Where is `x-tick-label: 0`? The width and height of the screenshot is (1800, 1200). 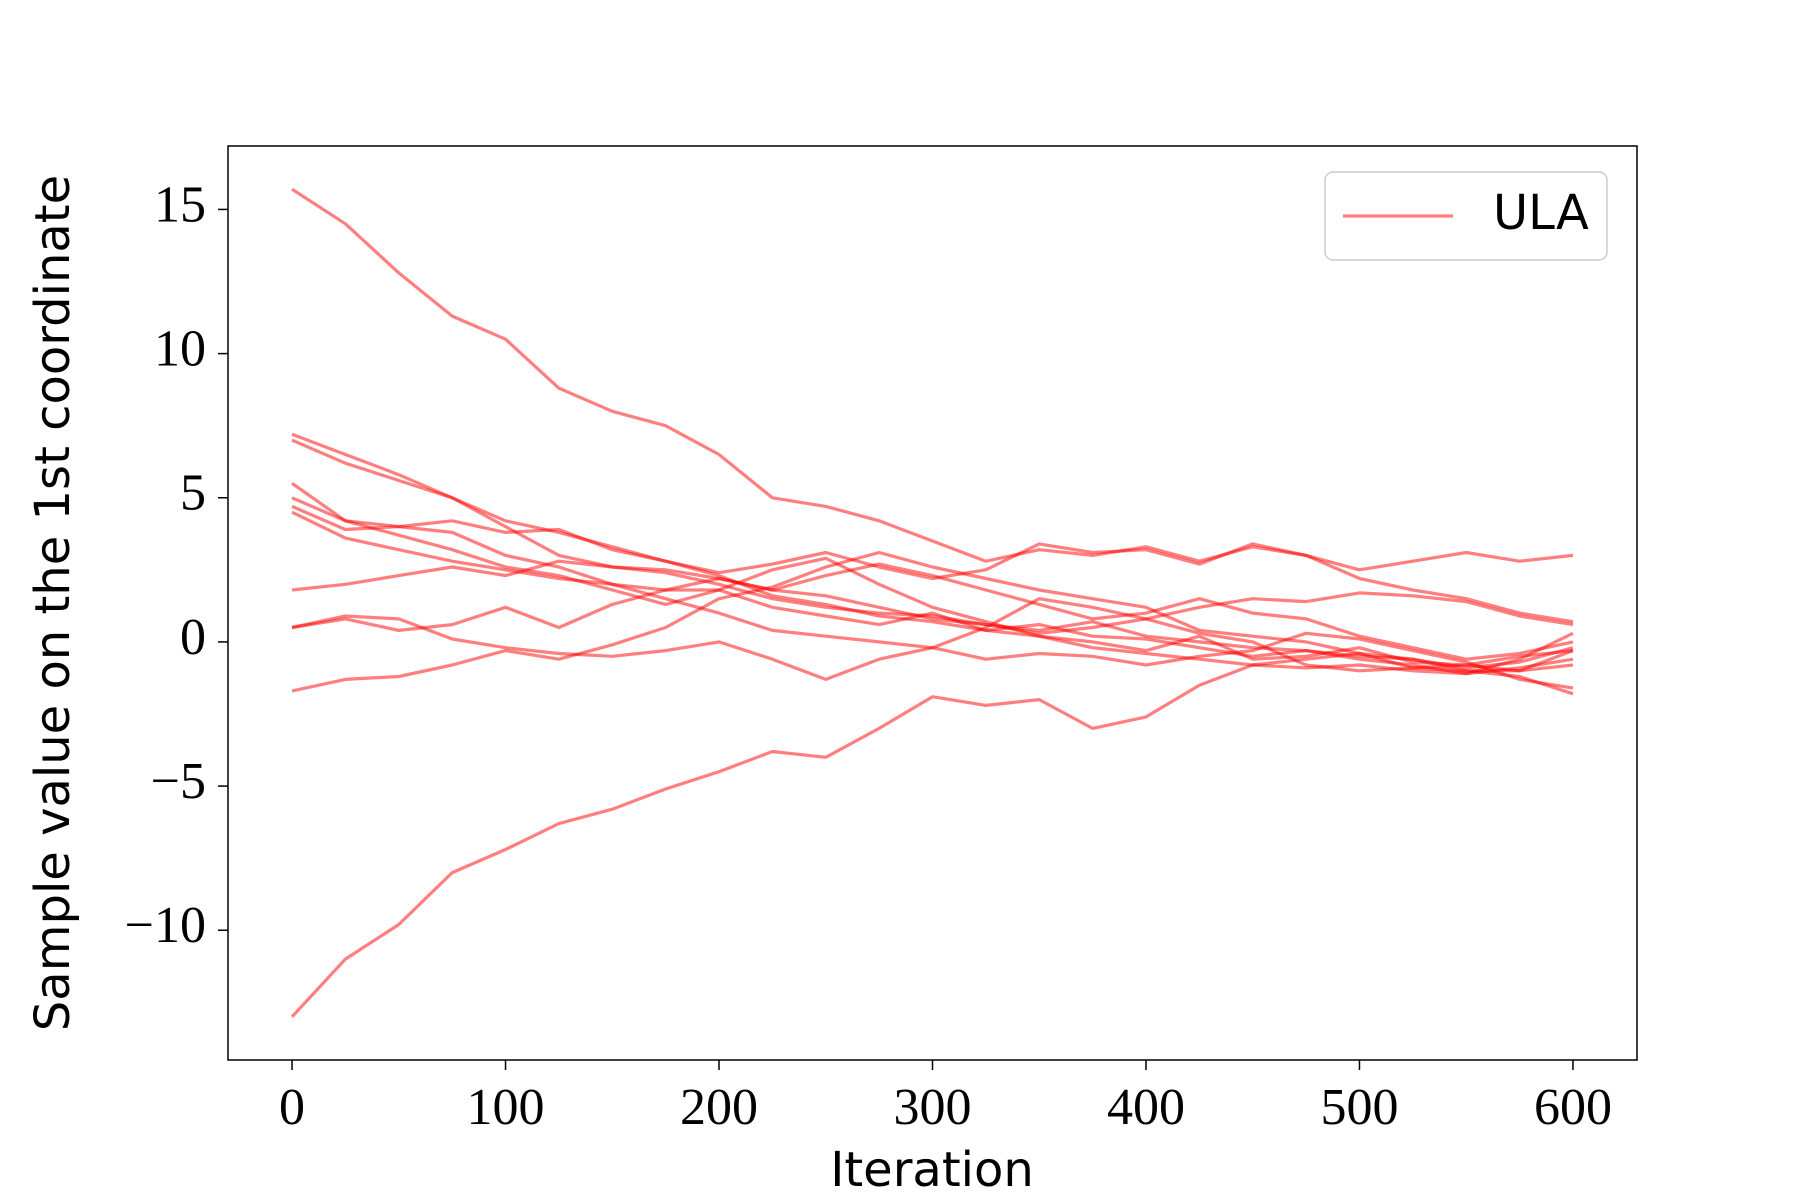 x-tick-label: 0 is located at coordinates (292, 1107).